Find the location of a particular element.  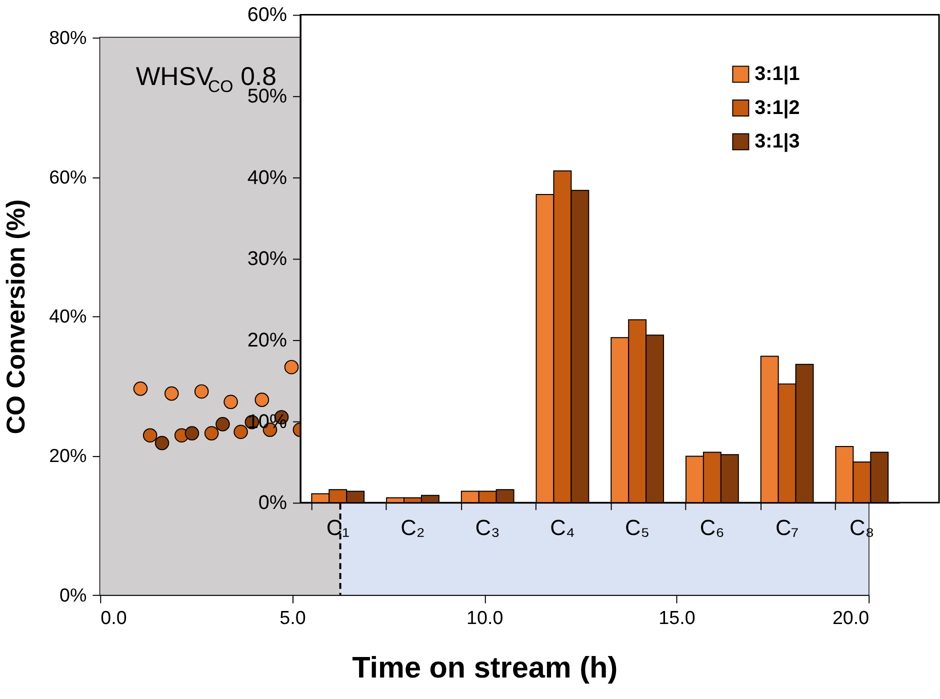

x-tick-label: 5.0 is located at coordinates (293, 617).